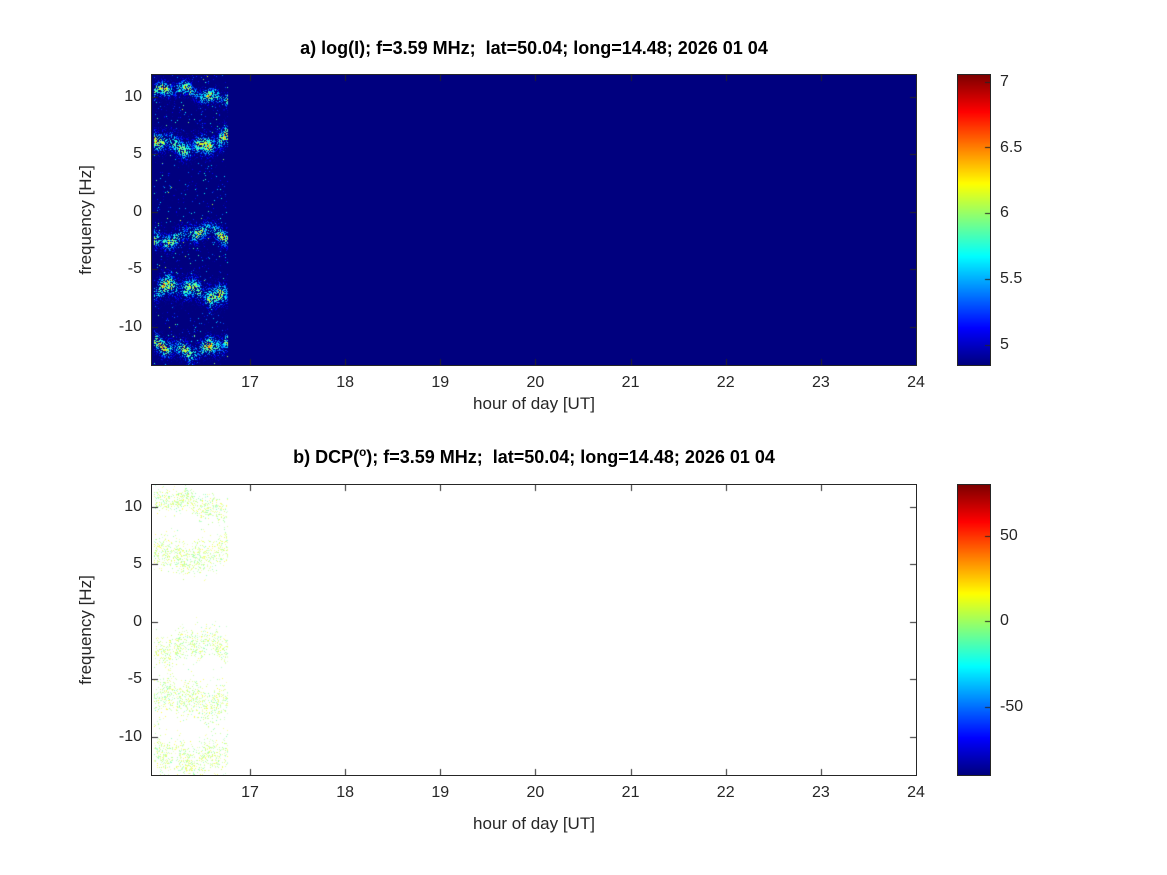 The height and width of the screenshot is (875, 1167). What do you see at coordinates (1011, 279) in the screenshot?
I see `colorbar-tick-label: 5.5` at bounding box center [1011, 279].